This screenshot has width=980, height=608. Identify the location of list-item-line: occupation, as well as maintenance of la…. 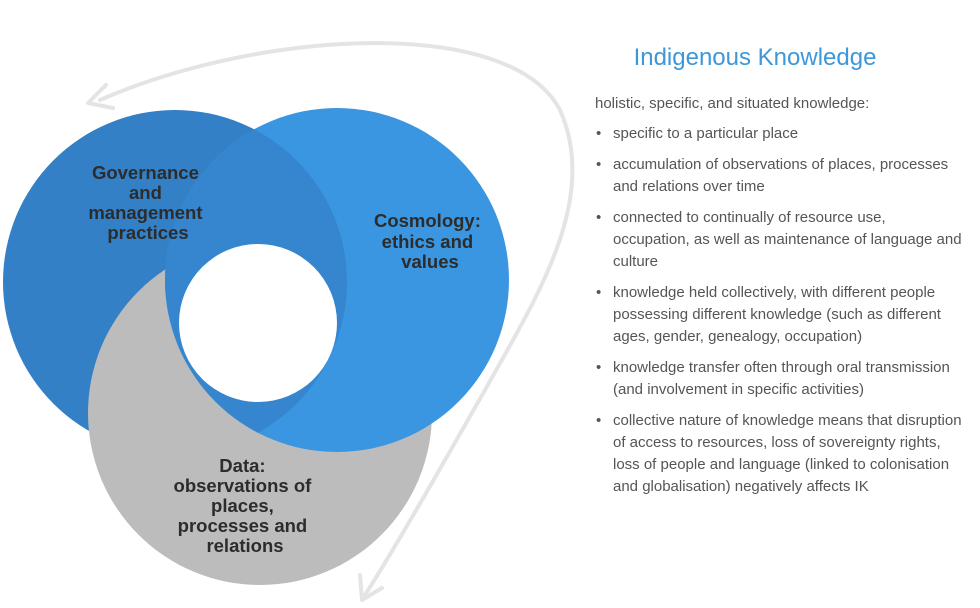
(787, 239).